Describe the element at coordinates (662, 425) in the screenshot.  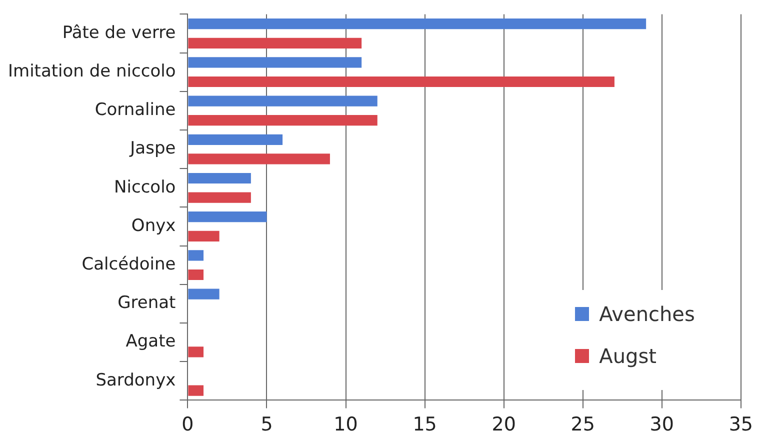
I see `x-tick-label: 30` at that location.